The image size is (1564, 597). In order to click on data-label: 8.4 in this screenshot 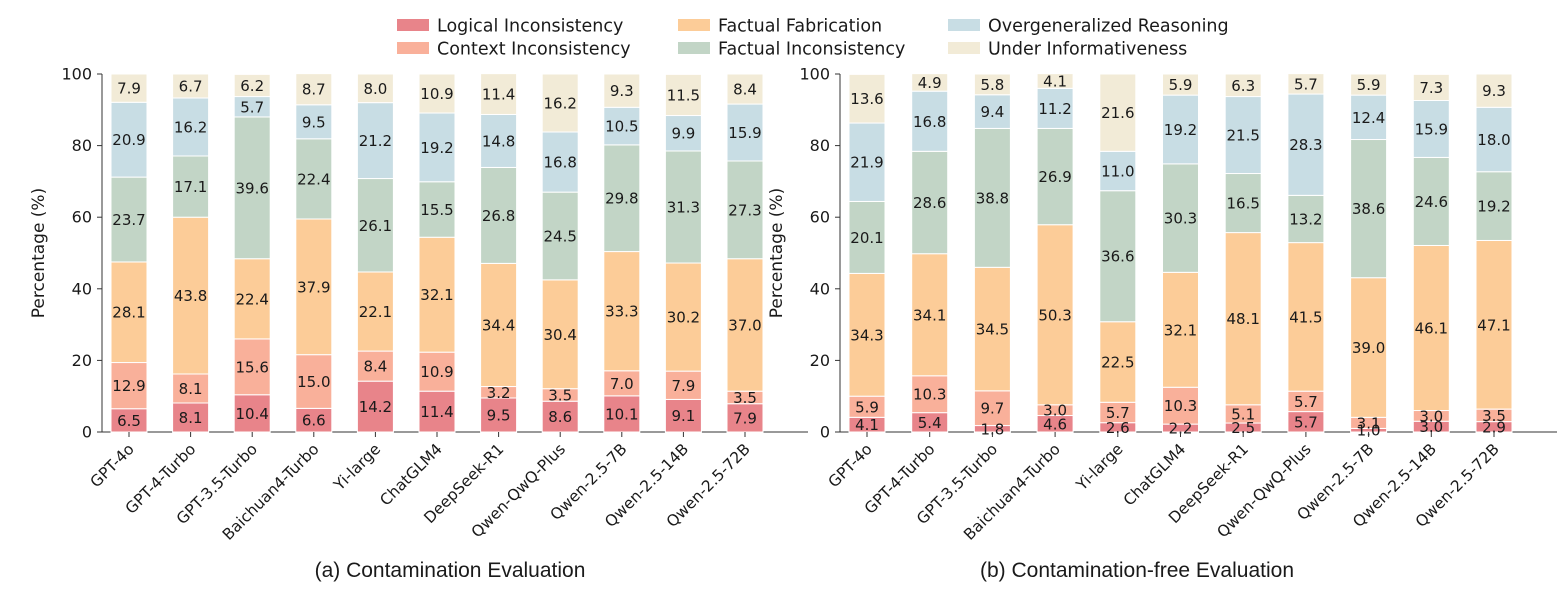, I will do `click(375, 367)`.